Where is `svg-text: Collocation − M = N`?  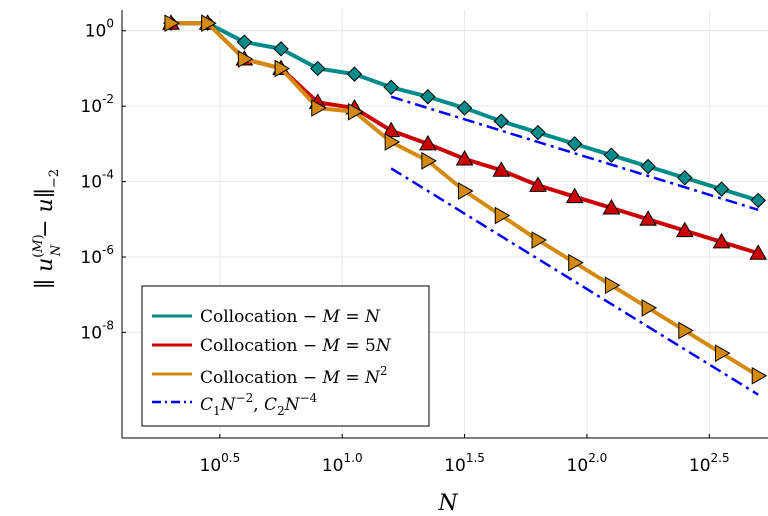 svg-text: Collocation − M = N is located at coordinates (290, 317).